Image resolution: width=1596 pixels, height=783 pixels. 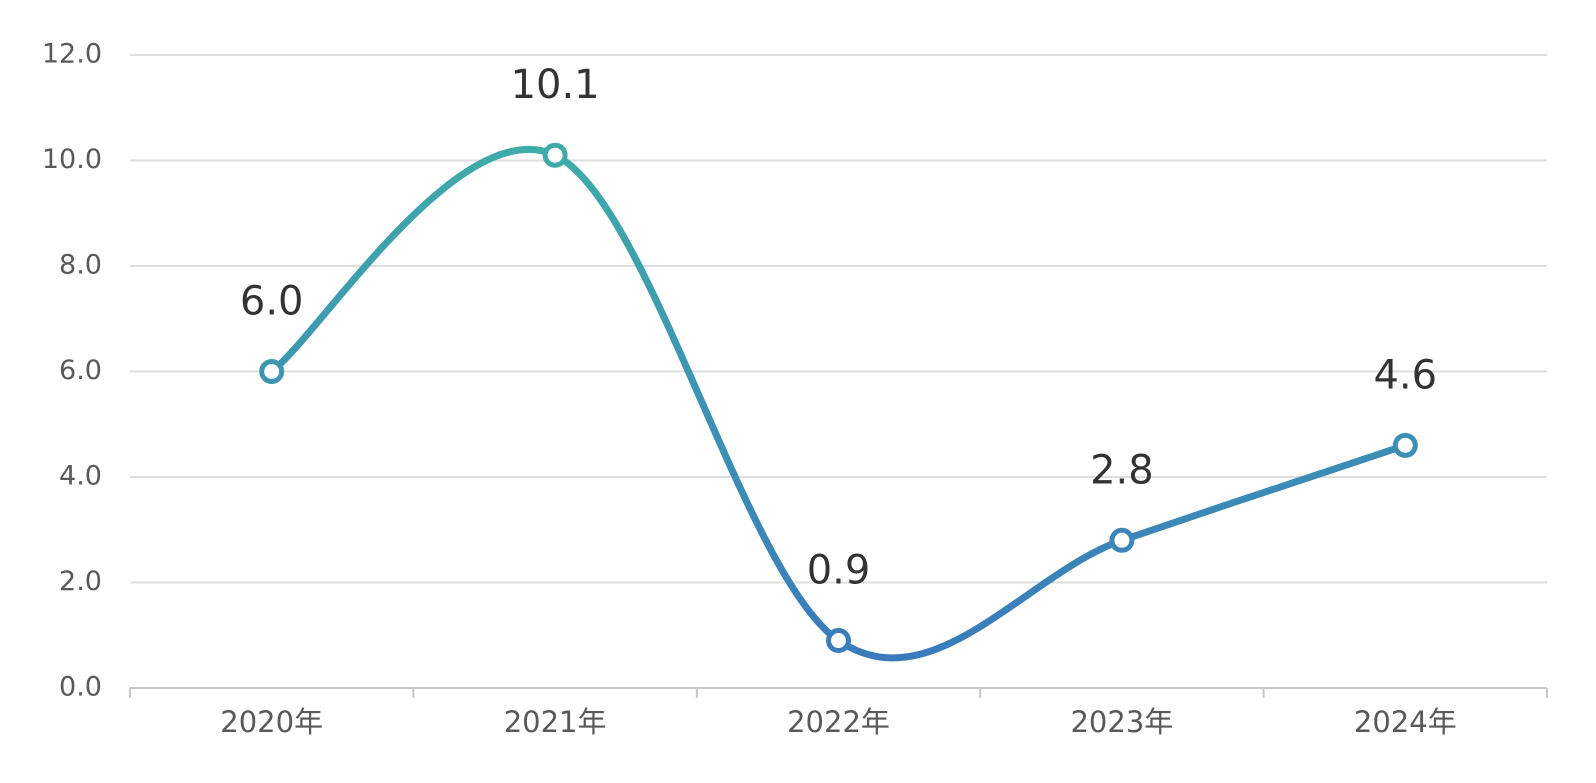 I want to click on y-tick-label: 4.0, so click(x=80, y=476).